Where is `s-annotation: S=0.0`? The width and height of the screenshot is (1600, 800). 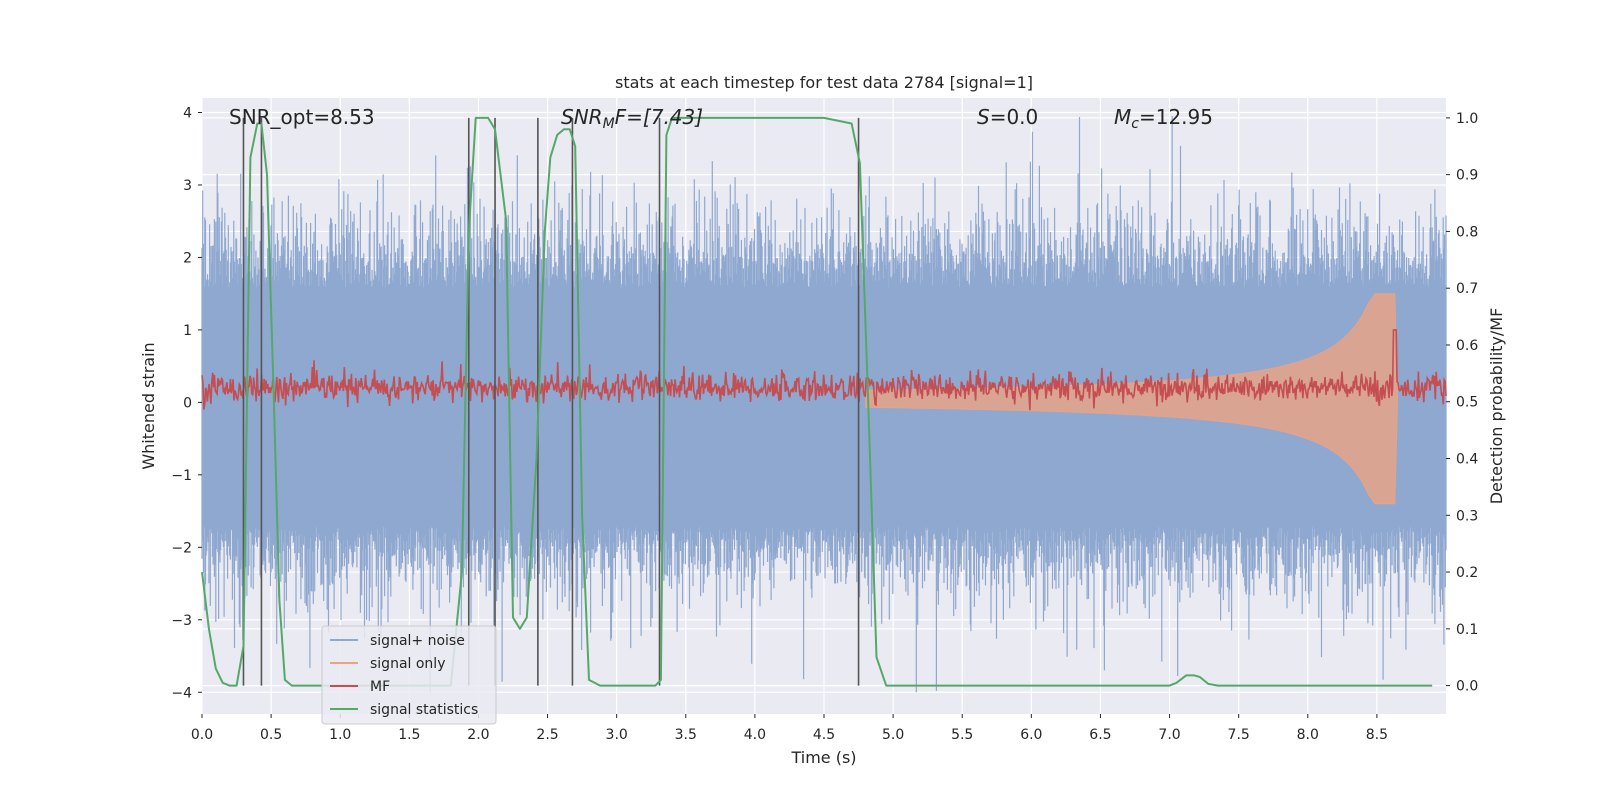
s-annotation: S=0.0 is located at coordinates (1007, 117).